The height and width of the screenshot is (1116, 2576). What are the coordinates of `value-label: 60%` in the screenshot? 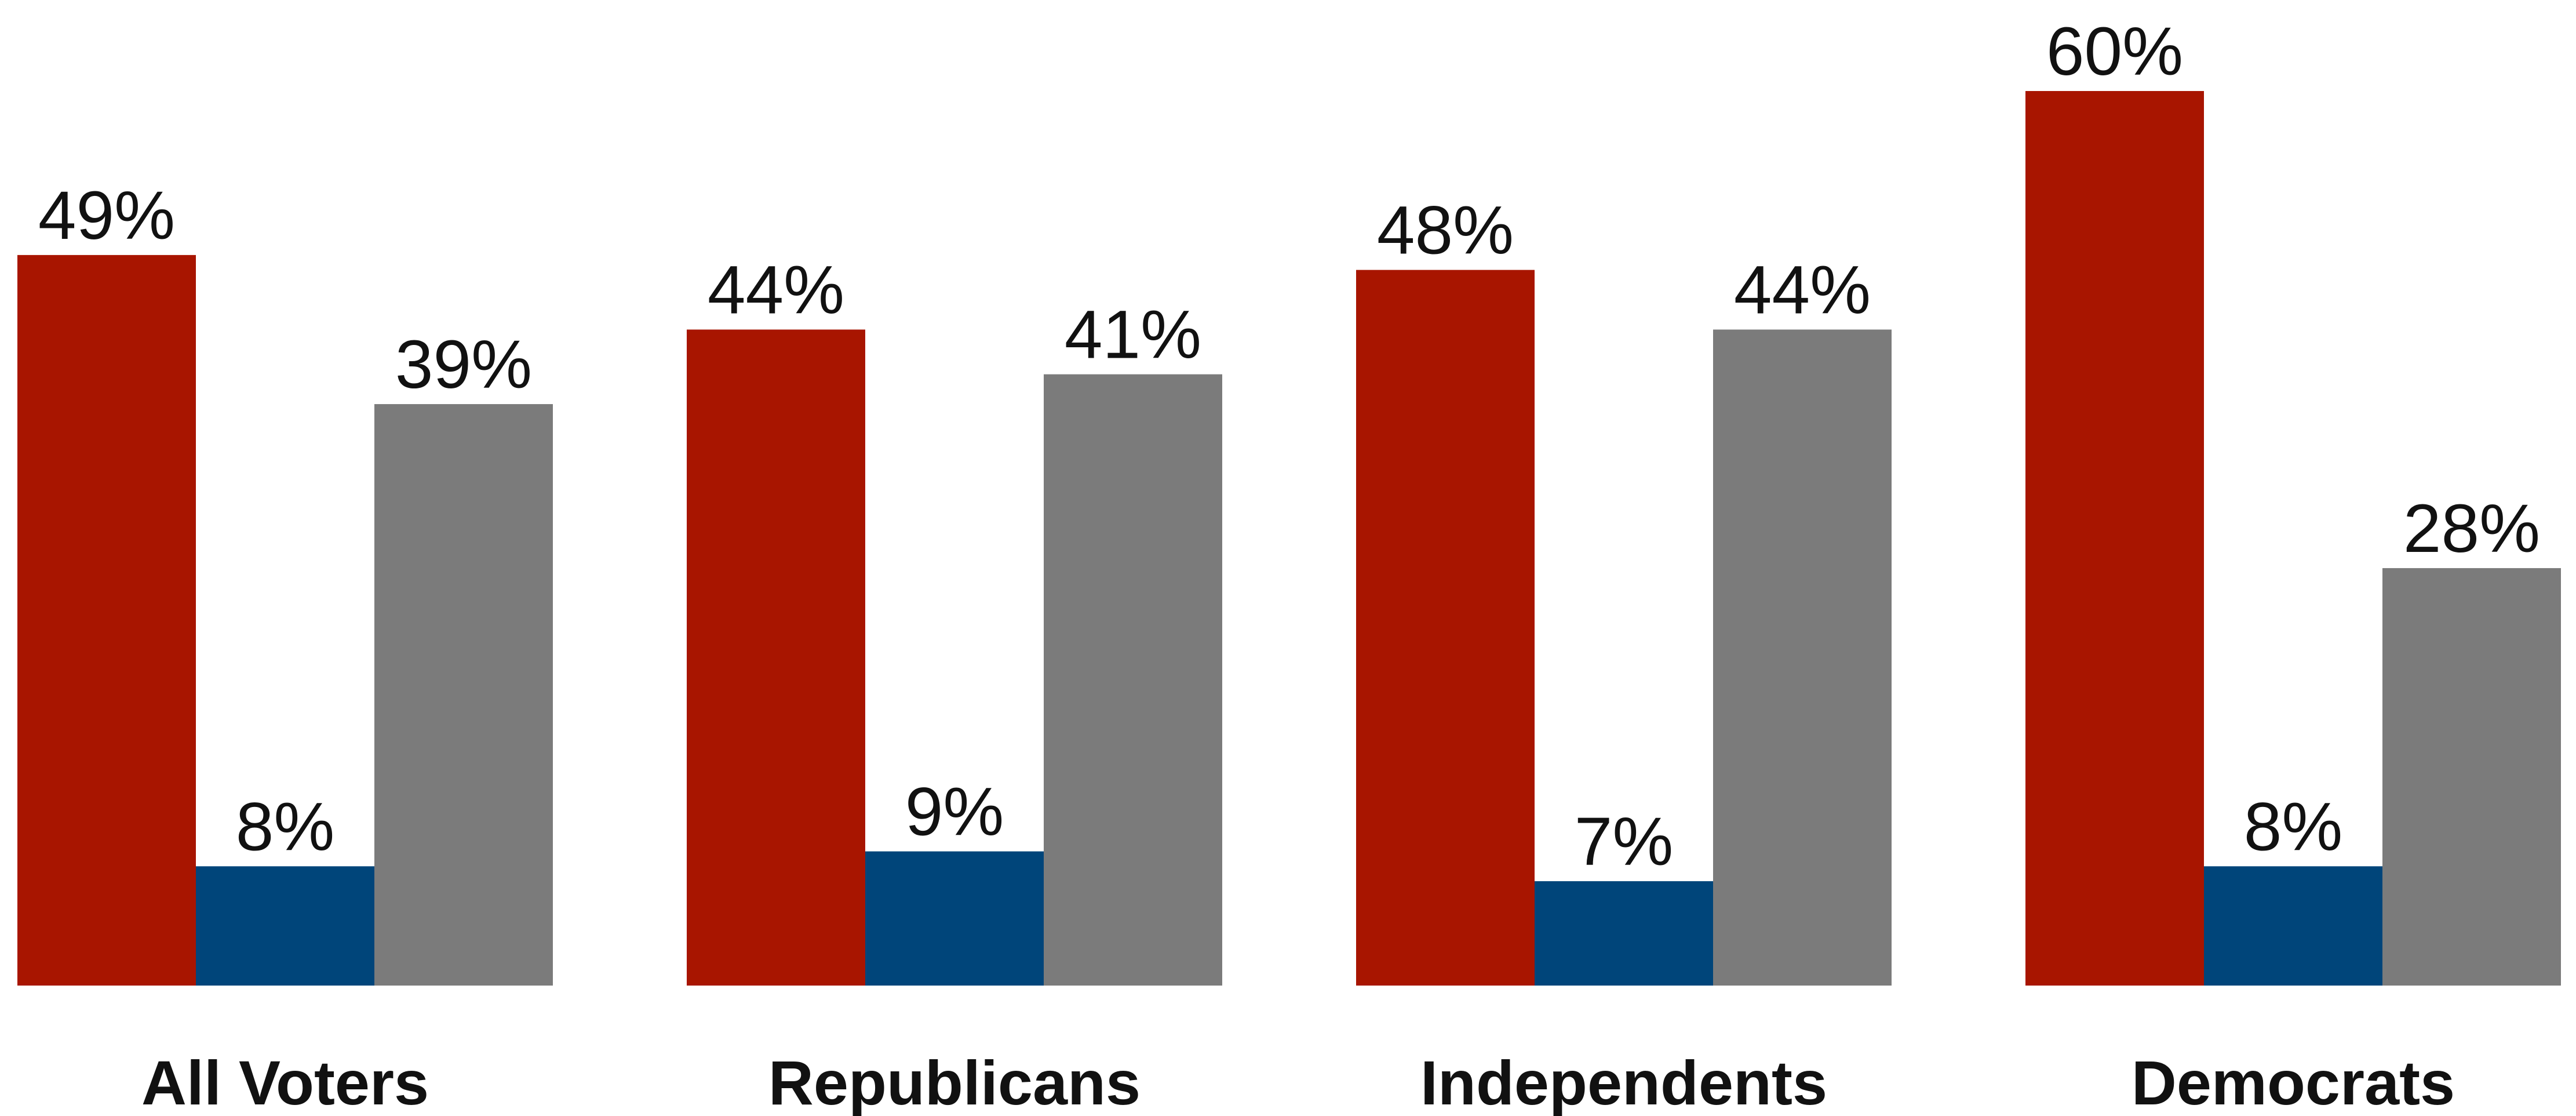 It's located at (2114, 52).